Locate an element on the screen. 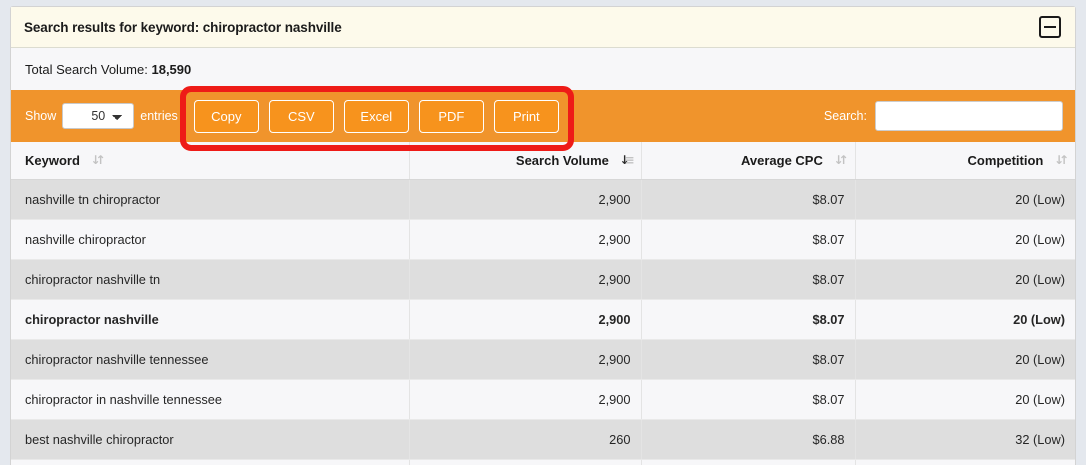  sort-icon-keyword: ↓ ↑ is located at coordinates (98, 160).